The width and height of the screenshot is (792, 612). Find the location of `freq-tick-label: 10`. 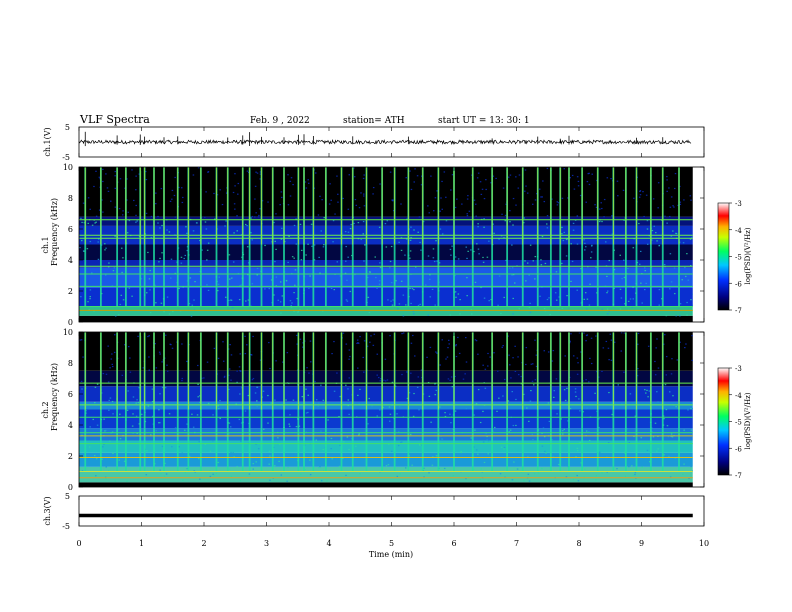

freq-tick-label: 10 is located at coordinates (68, 332).